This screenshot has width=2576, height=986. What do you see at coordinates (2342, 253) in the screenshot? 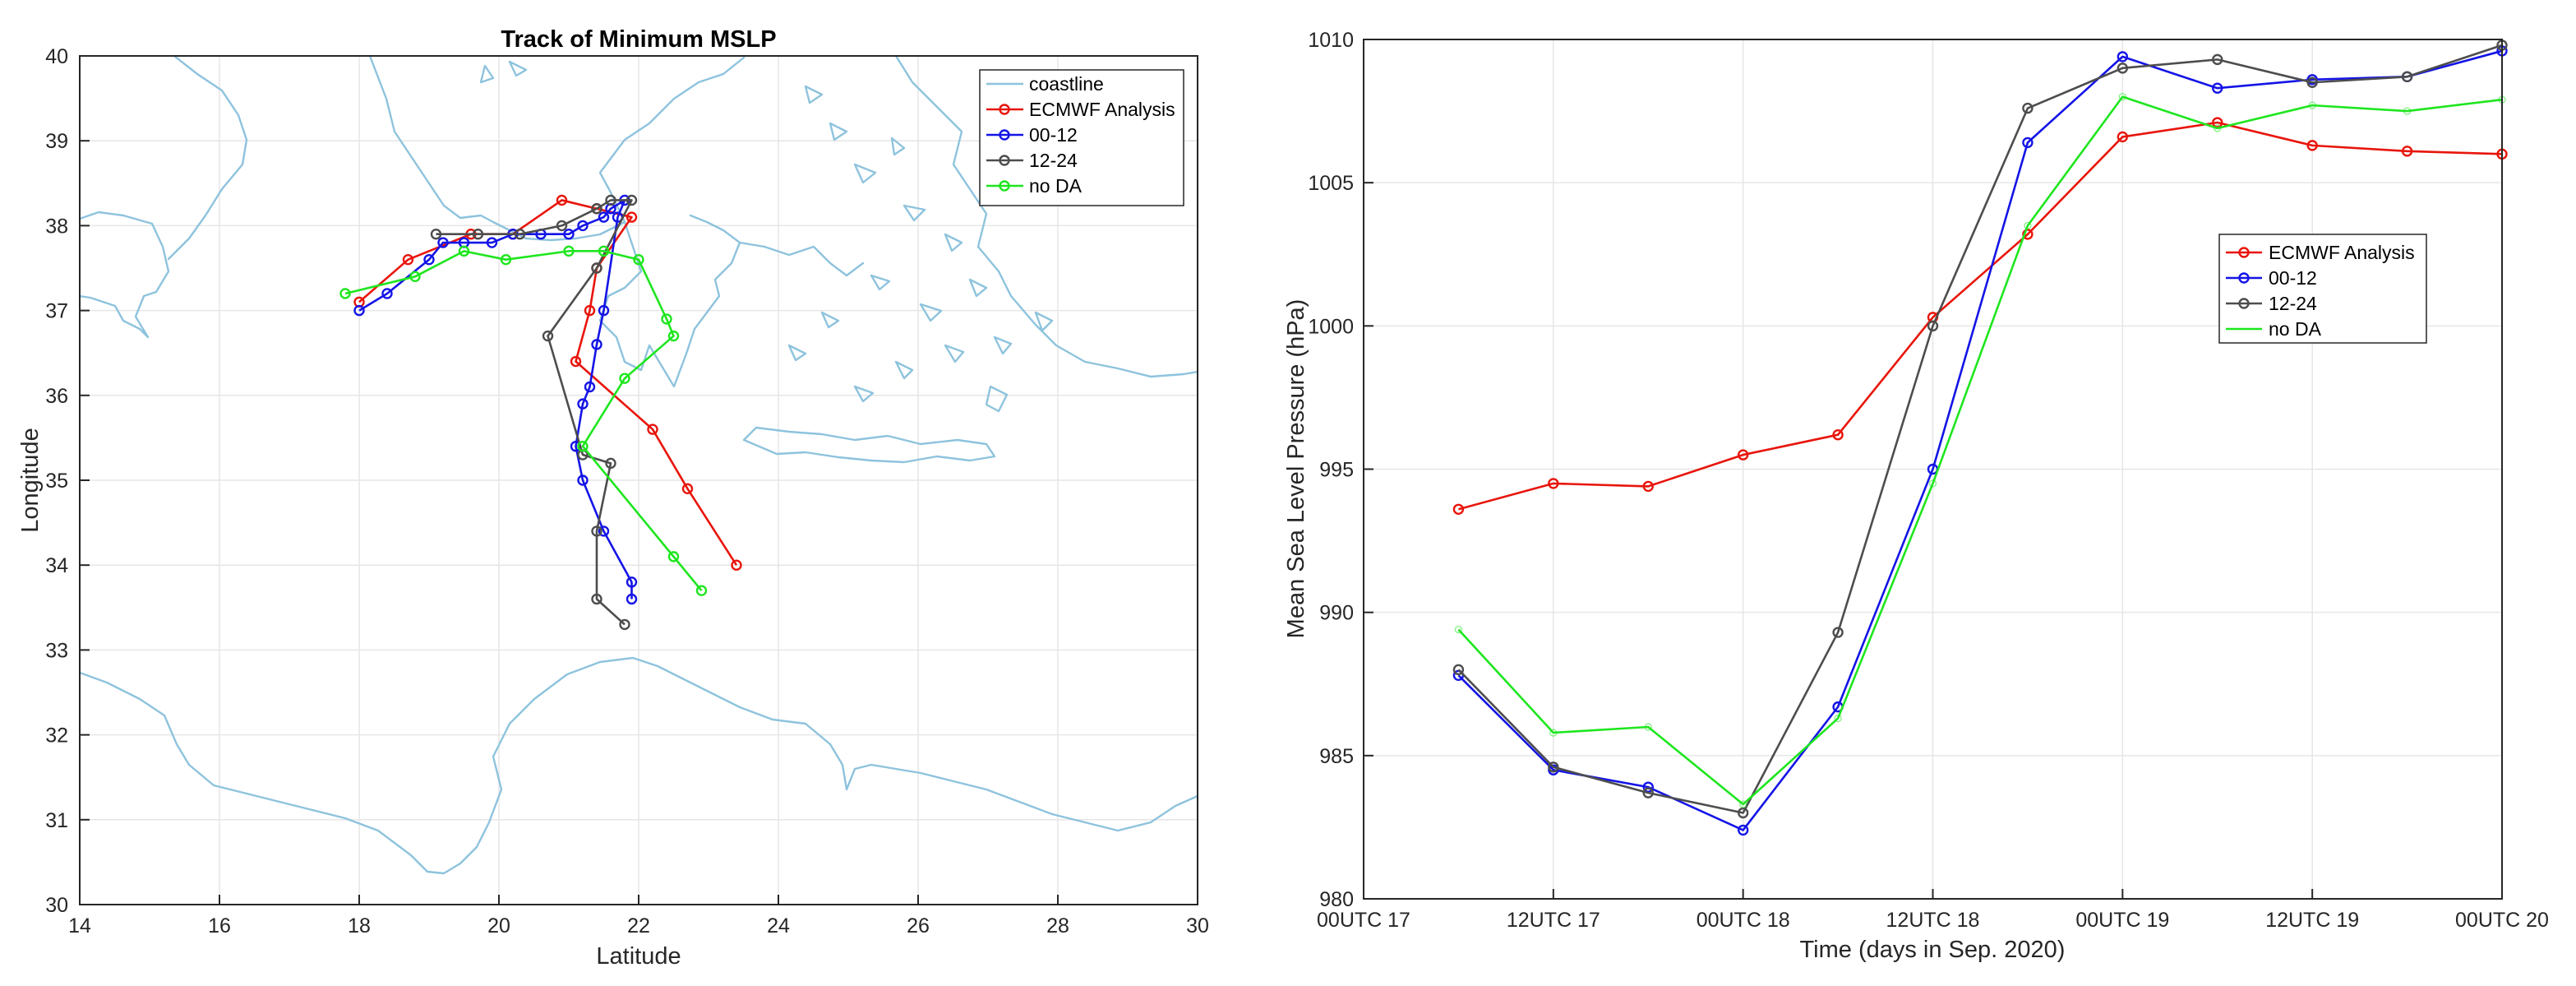
I see `mslp-legend-label-ecmwf-analysis: ECMWF Analysis` at bounding box center [2342, 253].